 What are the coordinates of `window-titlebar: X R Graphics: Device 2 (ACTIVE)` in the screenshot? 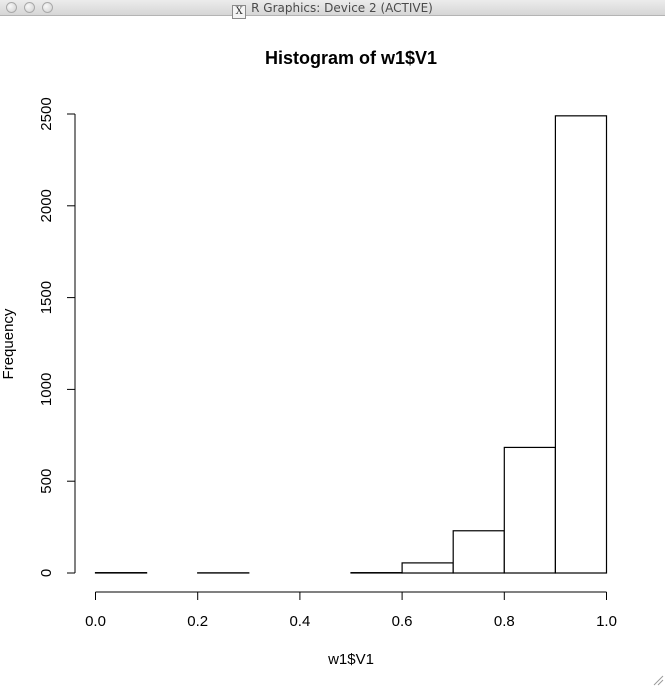 It's located at (332, 9).